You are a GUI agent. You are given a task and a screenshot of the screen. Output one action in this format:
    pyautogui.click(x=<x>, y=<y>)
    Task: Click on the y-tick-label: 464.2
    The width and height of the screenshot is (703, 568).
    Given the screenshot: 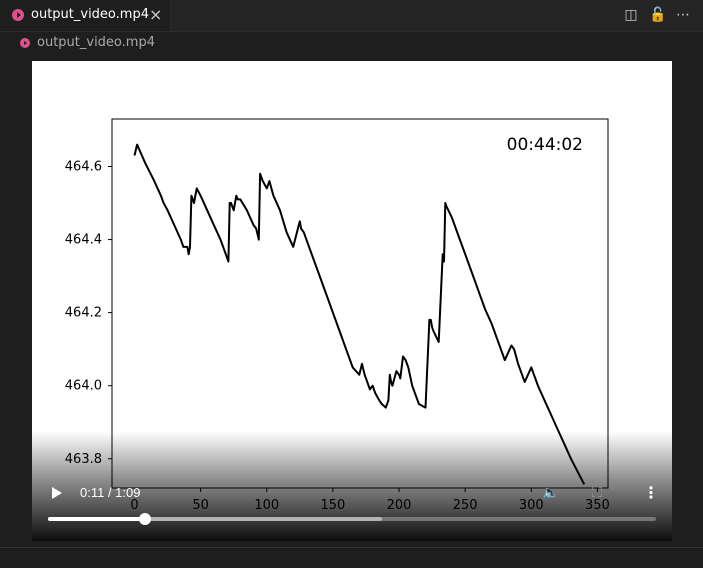 What is the action you would take?
    pyautogui.click(x=83, y=313)
    